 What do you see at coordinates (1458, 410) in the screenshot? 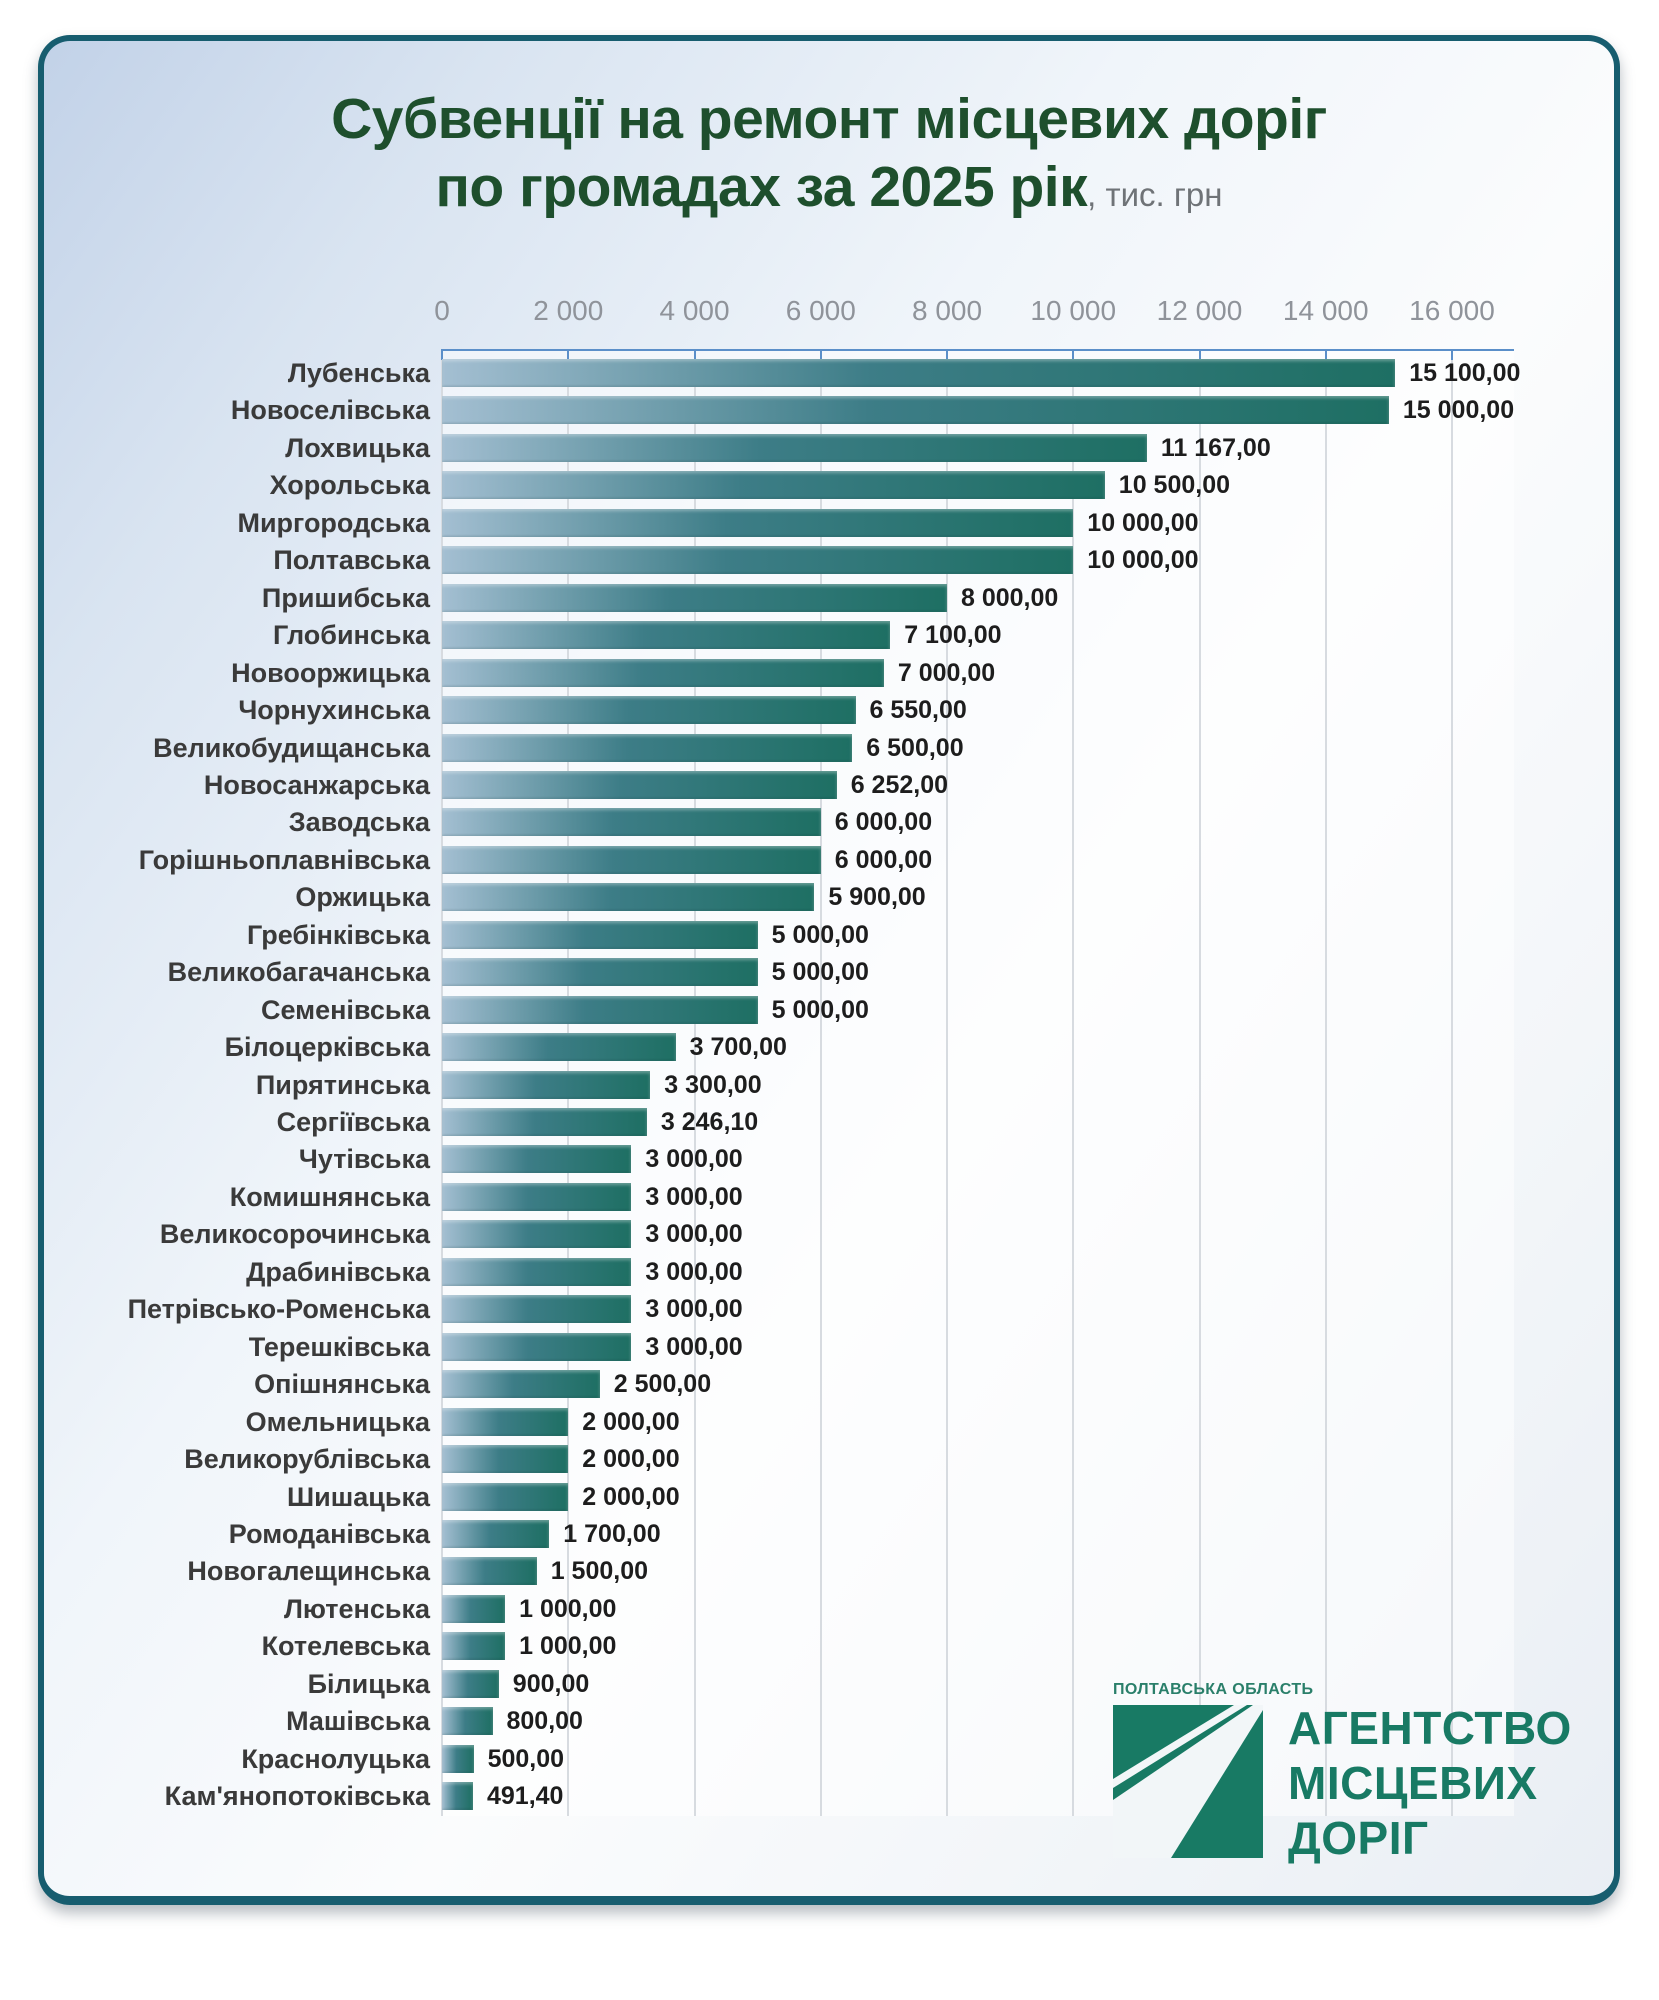
I see `bar-value-label: 15 000,00` at bounding box center [1458, 410].